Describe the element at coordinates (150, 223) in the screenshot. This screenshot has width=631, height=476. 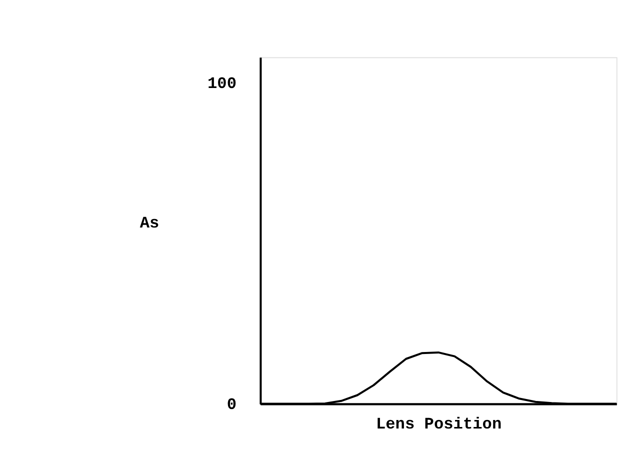
I see `y-axis-title: As` at that location.